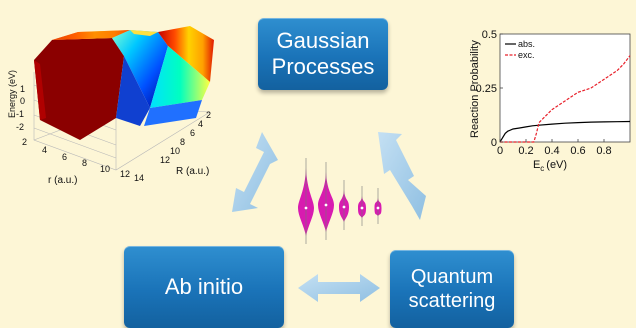 The image size is (636, 328). I want to click on legend-label: abs., so click(526, 44).